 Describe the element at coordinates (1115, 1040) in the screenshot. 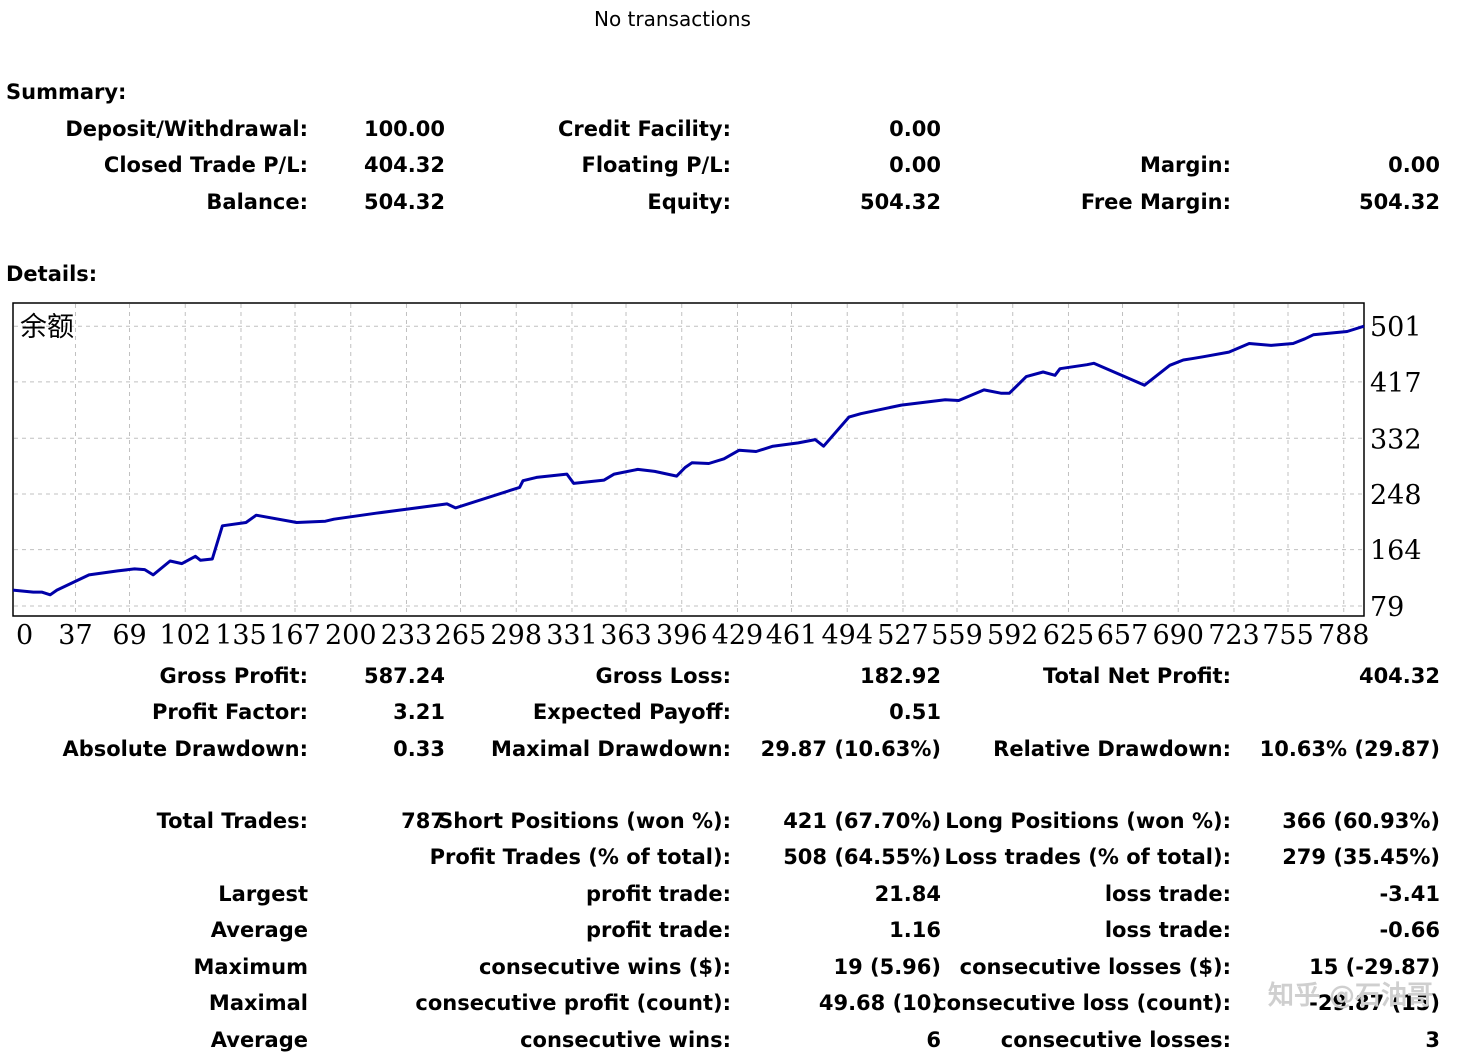

I see `average-consecutive-losses-label: consecutive losses:` at that location.